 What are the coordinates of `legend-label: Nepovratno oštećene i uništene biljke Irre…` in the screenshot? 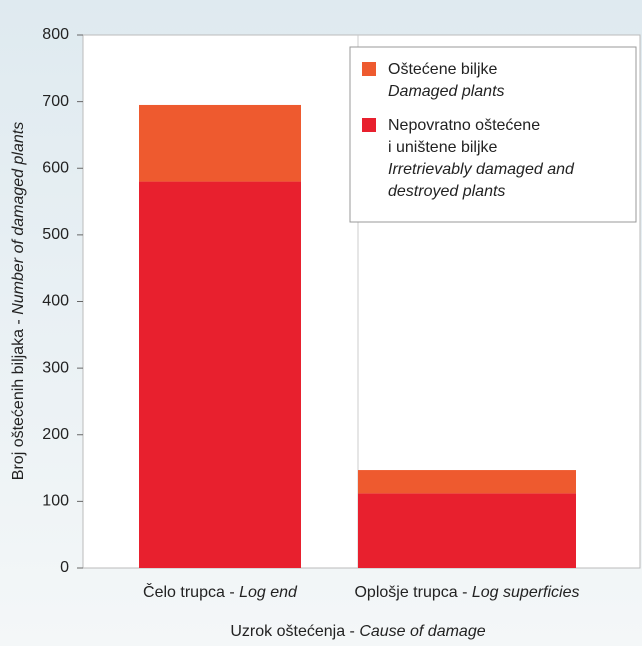 It's located at (481, 158).